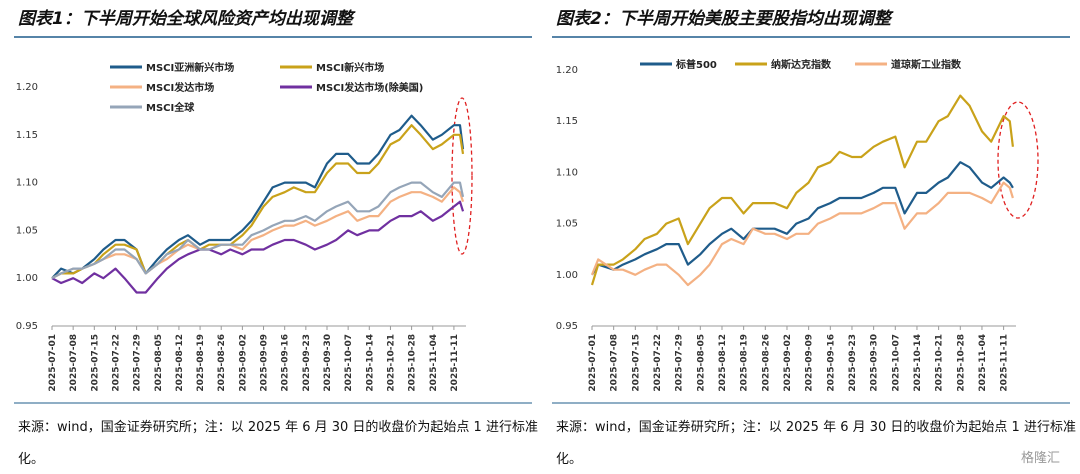  I want to click on legend-label: MSCI发达市场(除美国), so click(369, 87).